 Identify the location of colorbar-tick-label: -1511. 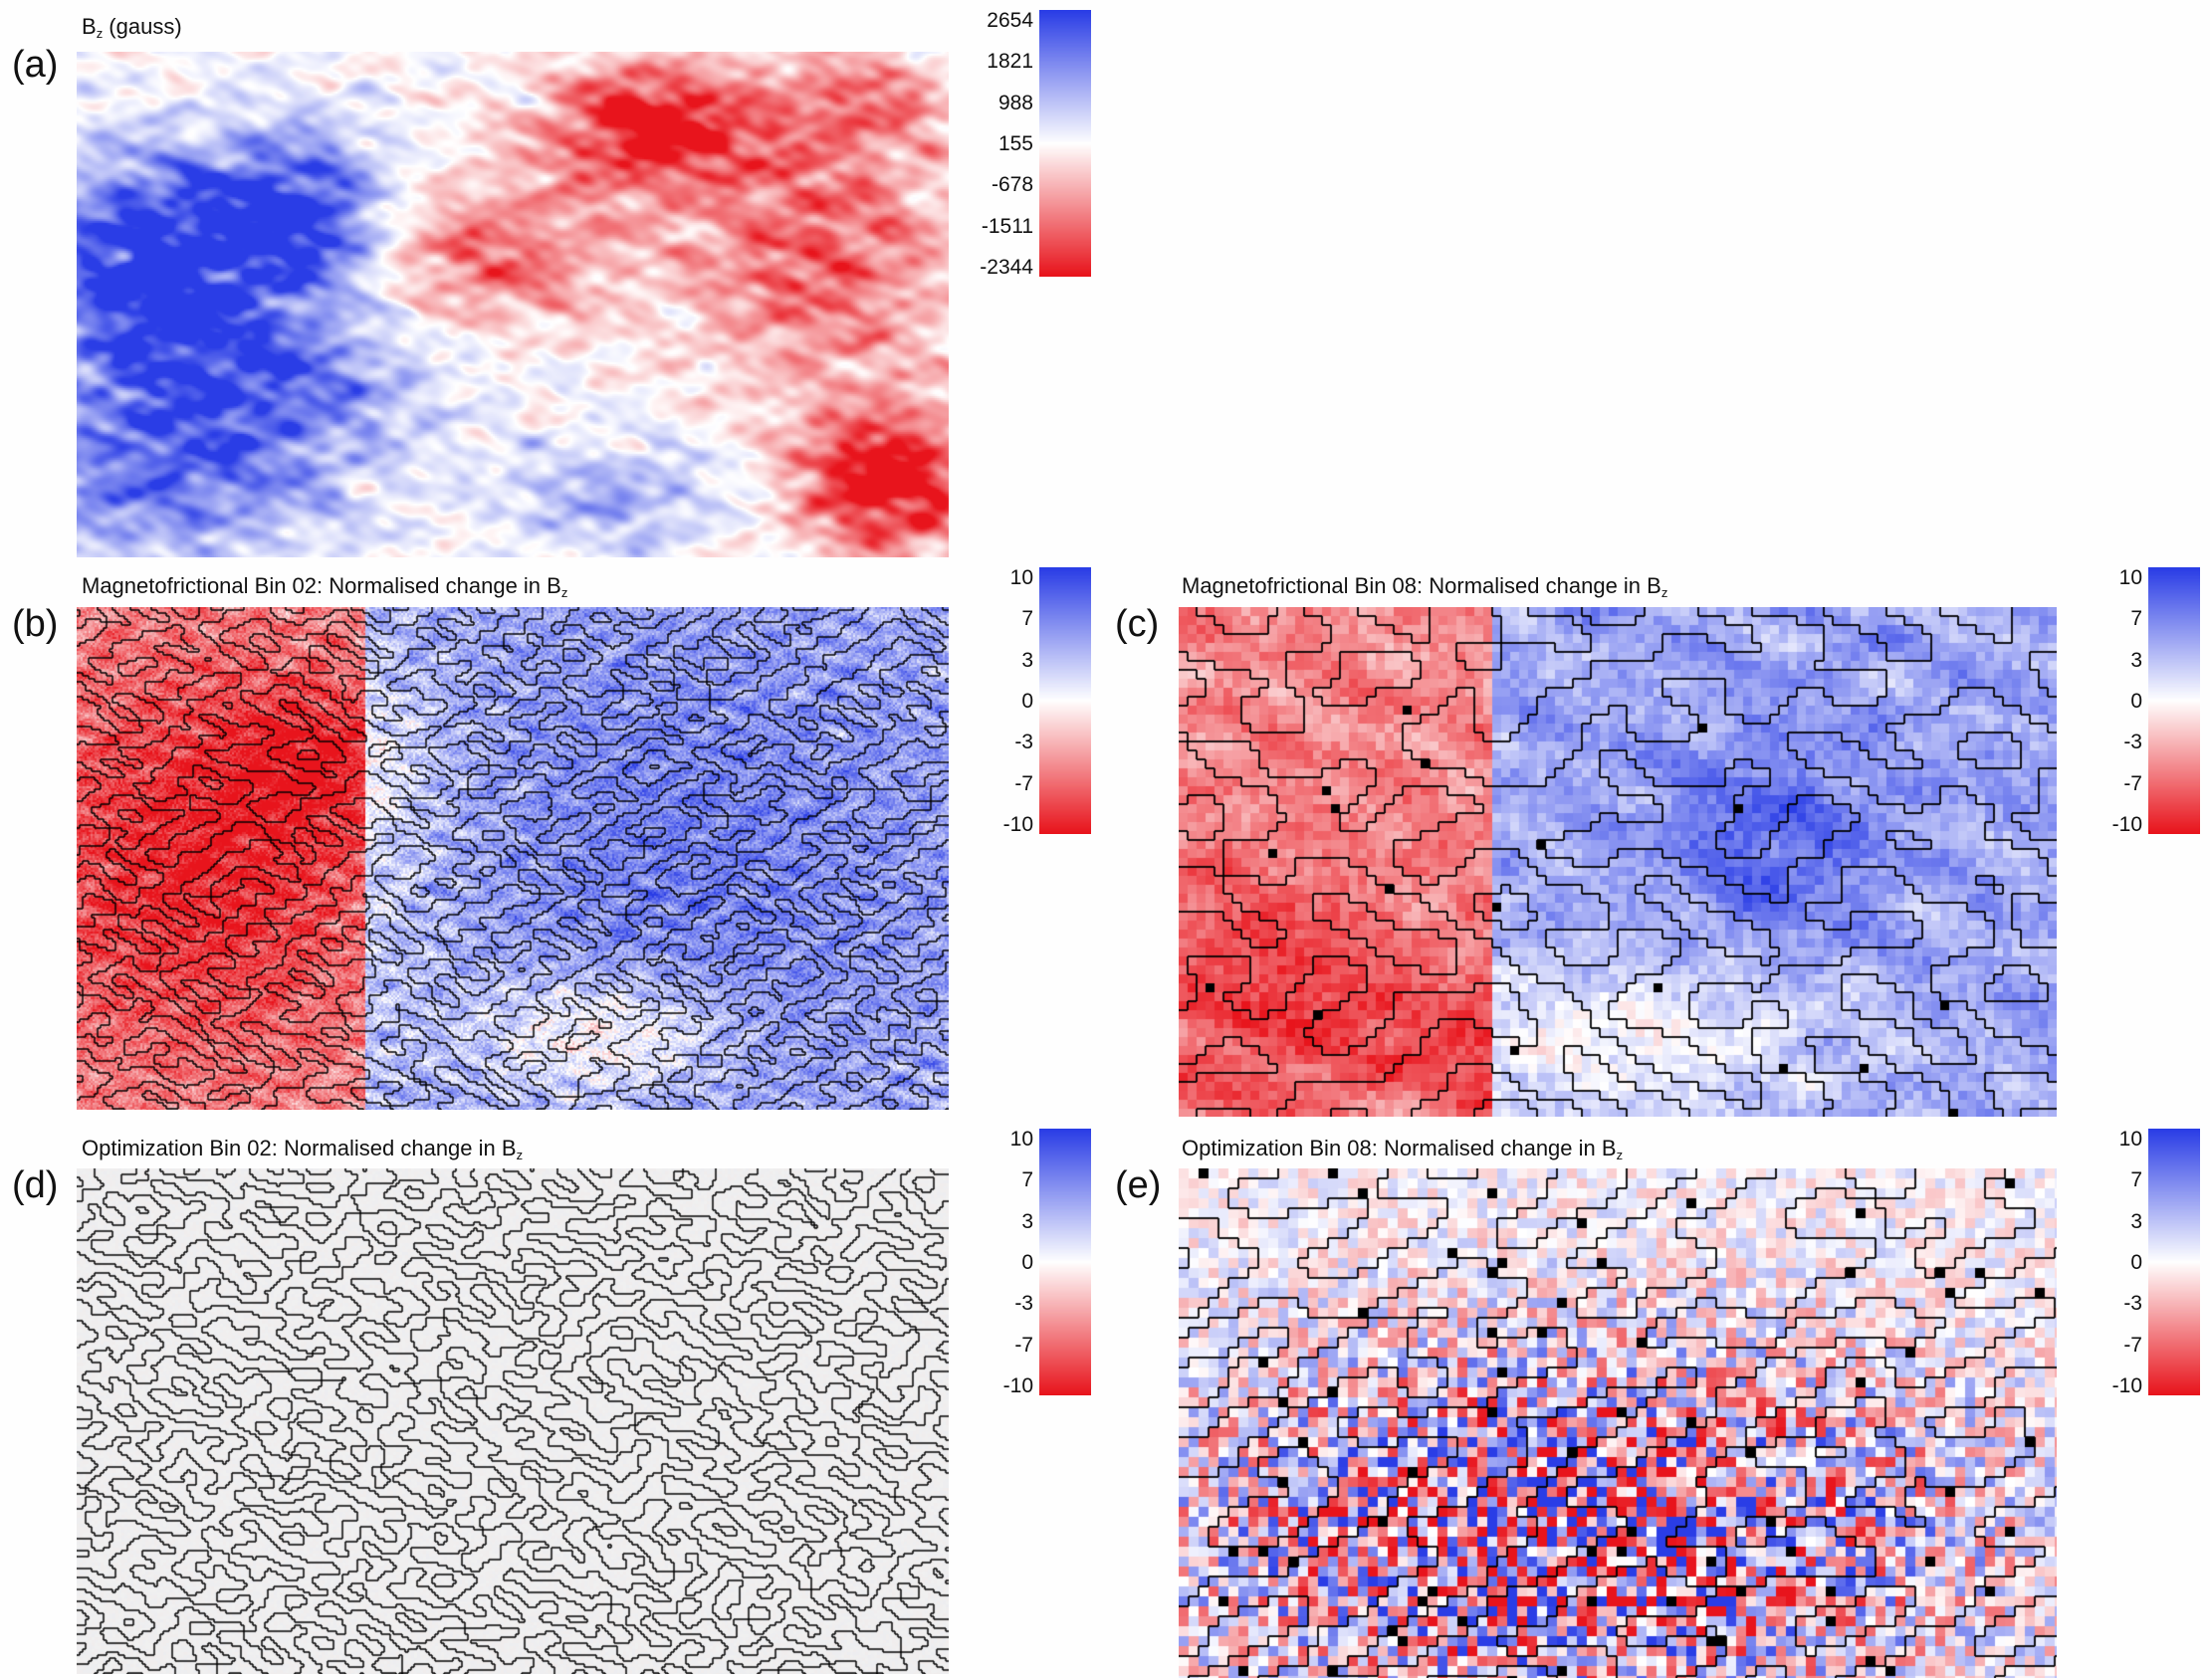
(1007, 226).